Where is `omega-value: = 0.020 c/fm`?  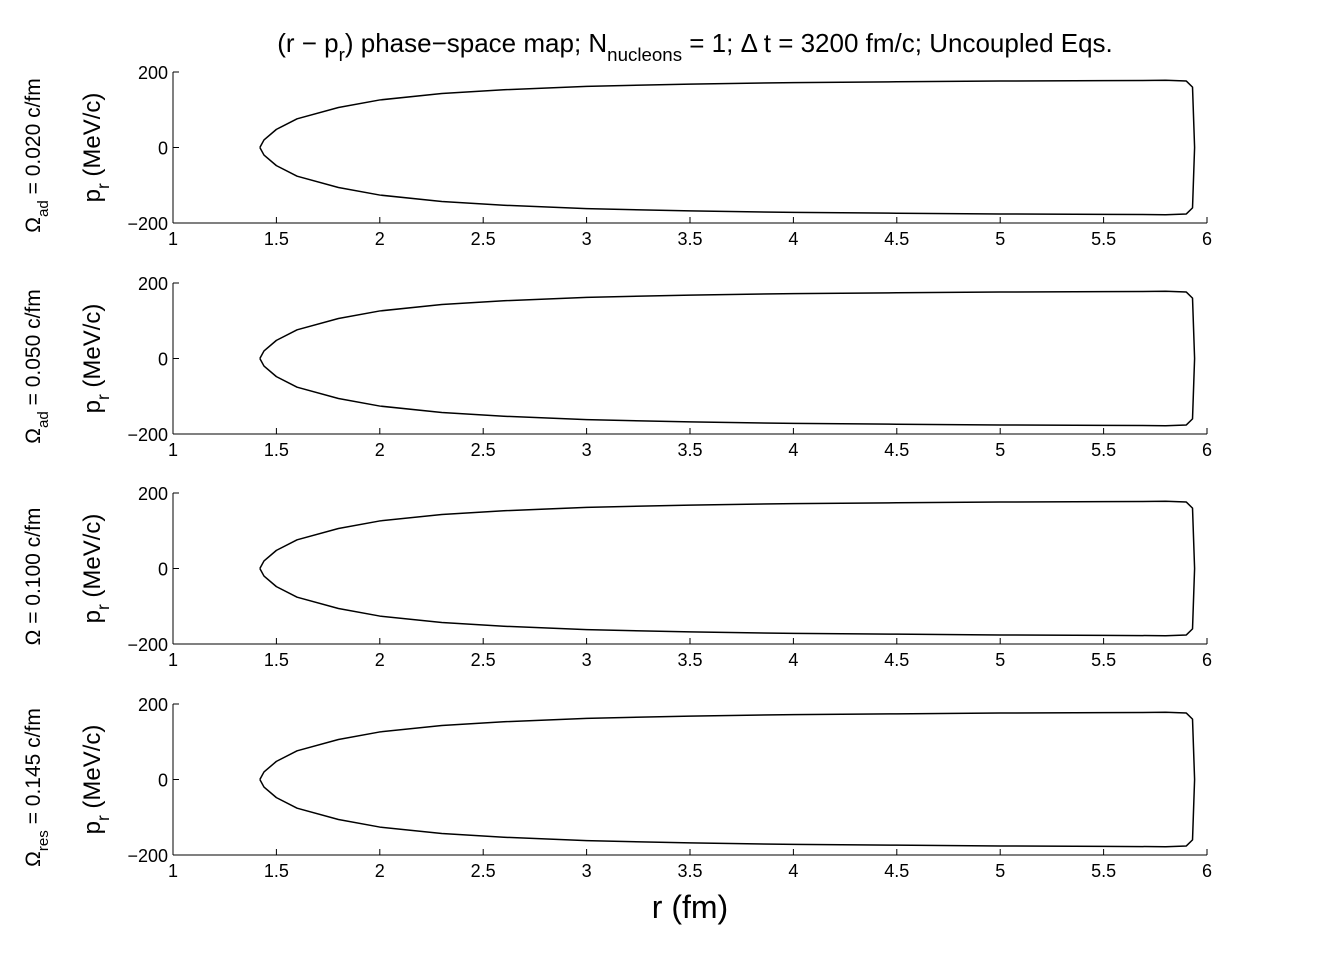
omega-value: = 0.020 c/fm is located at coordinates (33, 139).